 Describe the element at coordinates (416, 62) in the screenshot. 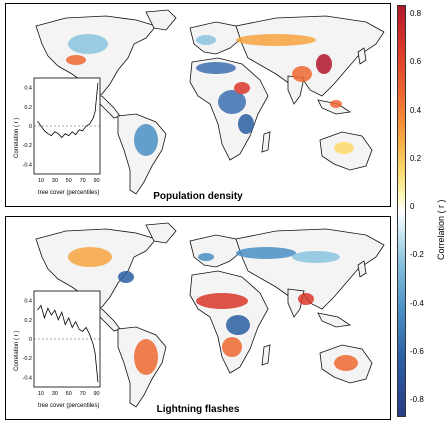

I see `colorbar-tick-label: 0.6` at that location.